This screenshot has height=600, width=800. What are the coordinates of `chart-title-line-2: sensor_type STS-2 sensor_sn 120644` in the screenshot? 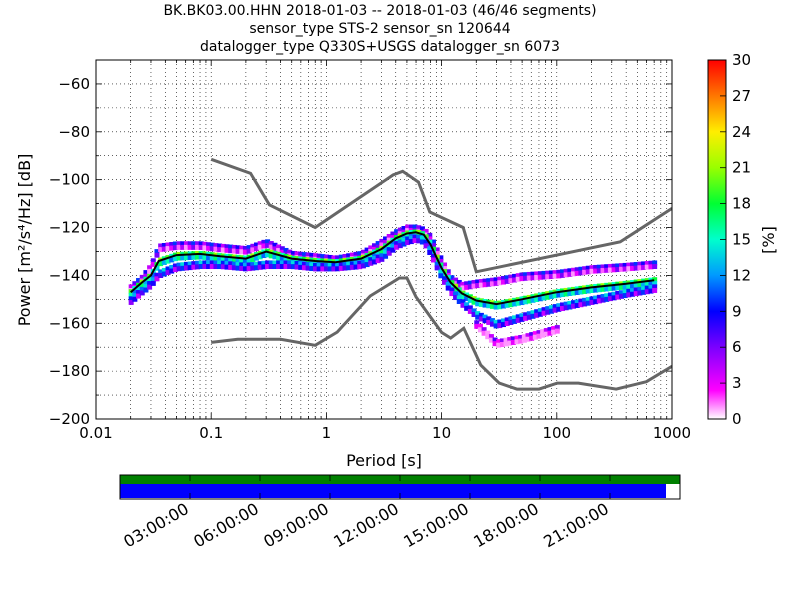 It's located at (380, 29).